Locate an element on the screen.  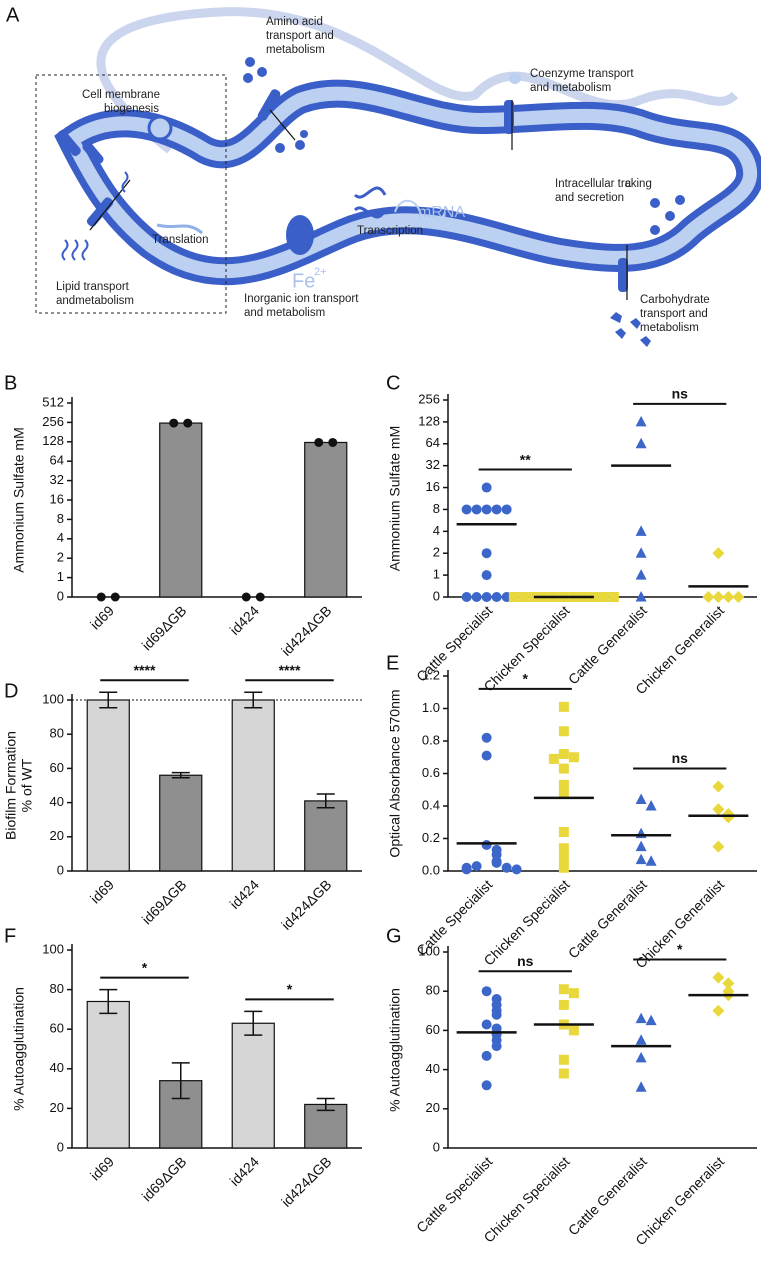
axis-line is located at coordinates (602, 771).